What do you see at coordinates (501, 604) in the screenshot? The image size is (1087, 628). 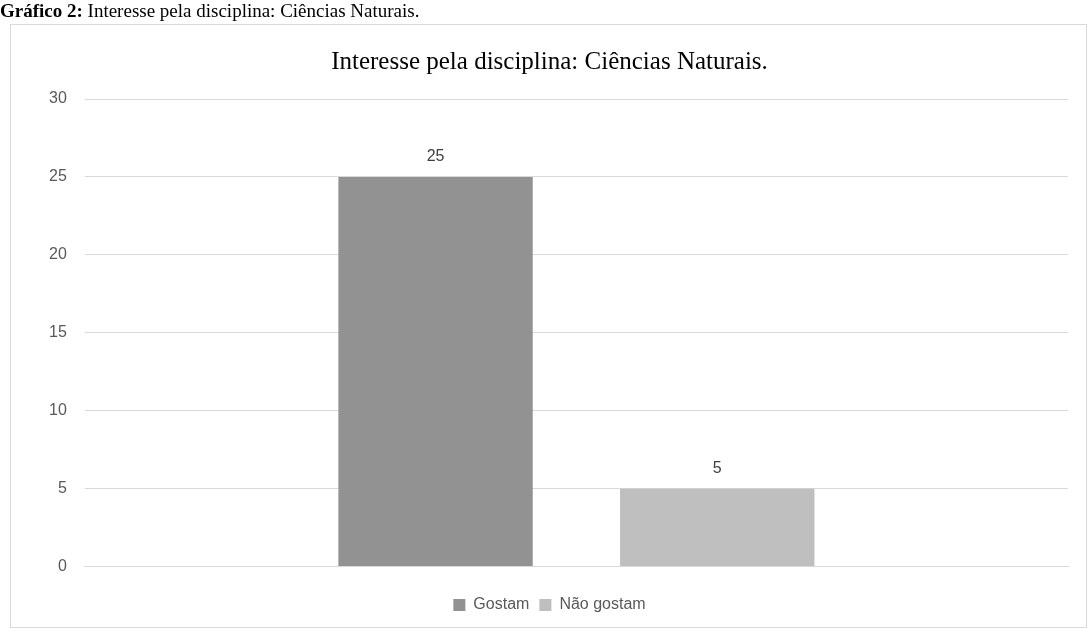 I see `legend-label: Gostam` at bounding box center [501, 604].